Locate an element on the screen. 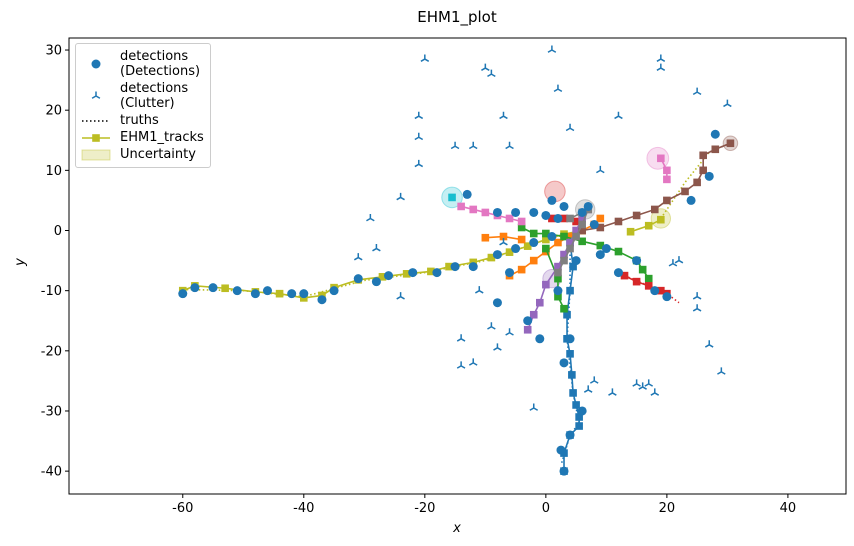 The height and width of the screenshot is (546, 854). x-tick-label: 20 is located at coordinates (667, 508).